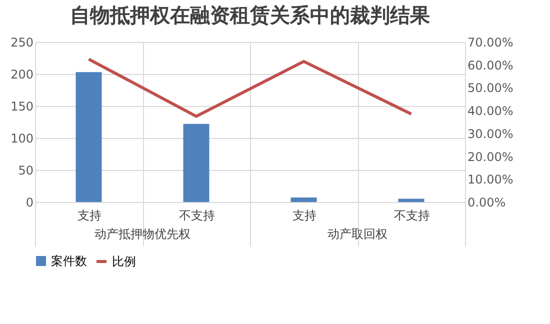 Image resolution: width=550 pixels, height=324 pixels. Describe the element at coordinates (491, 43) in the screenshot. I see `y2-tick-label: 70.00%` at that location.